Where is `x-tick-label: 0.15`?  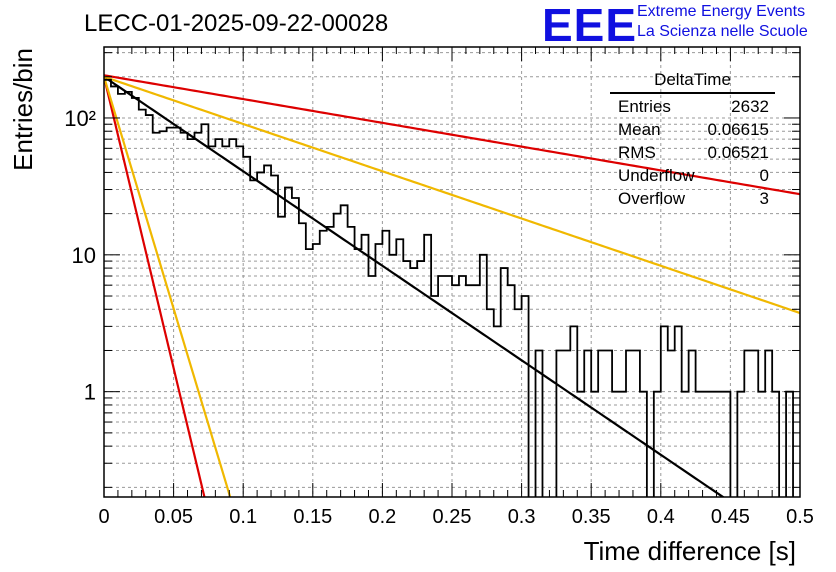
x-tick-label: 0.15 is located at coordinates (312, 517).